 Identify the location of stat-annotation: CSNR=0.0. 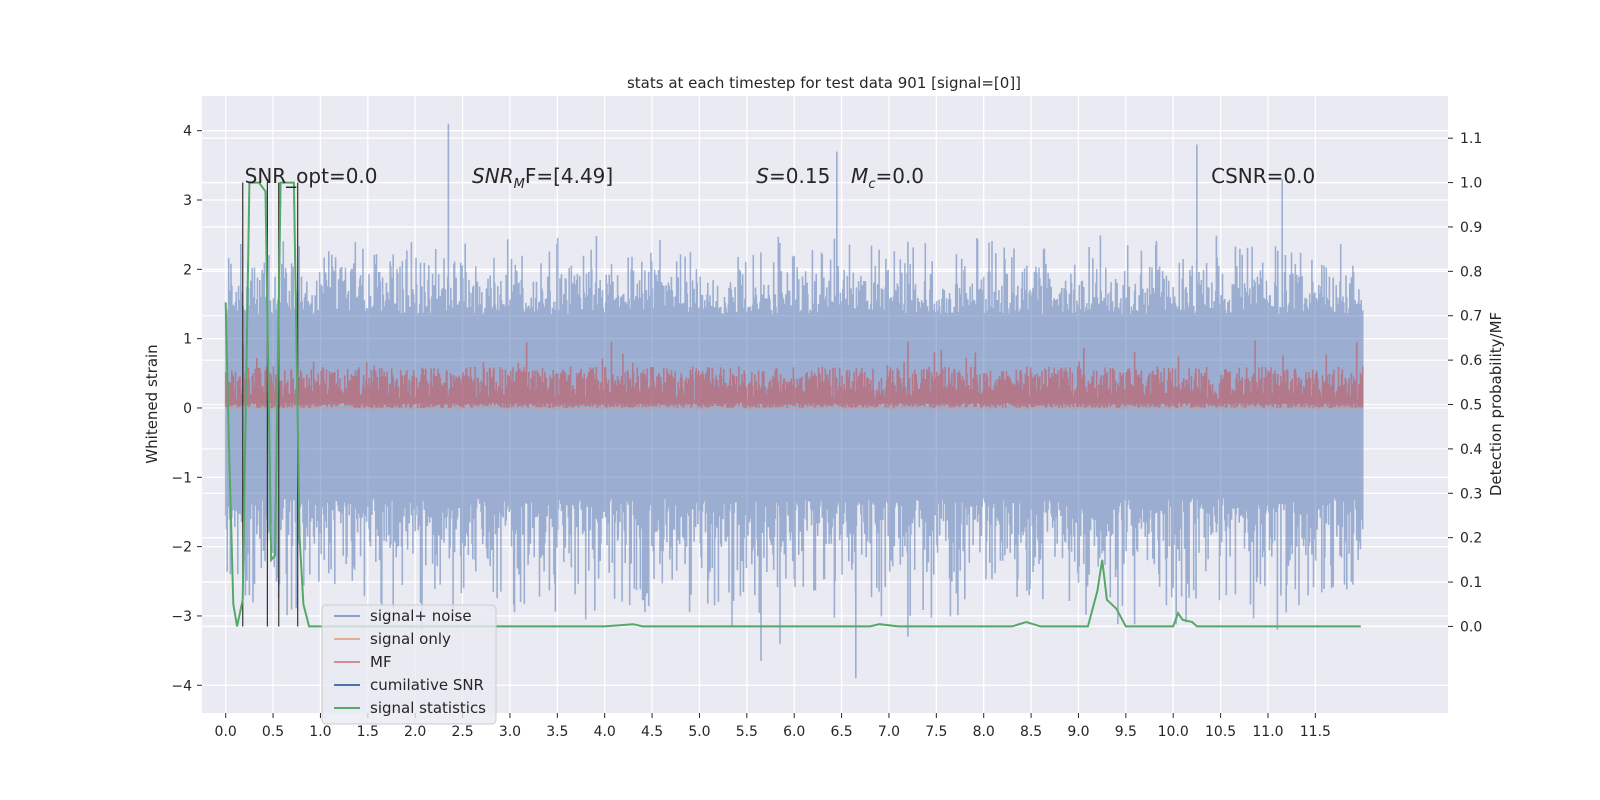
(1263, 176).